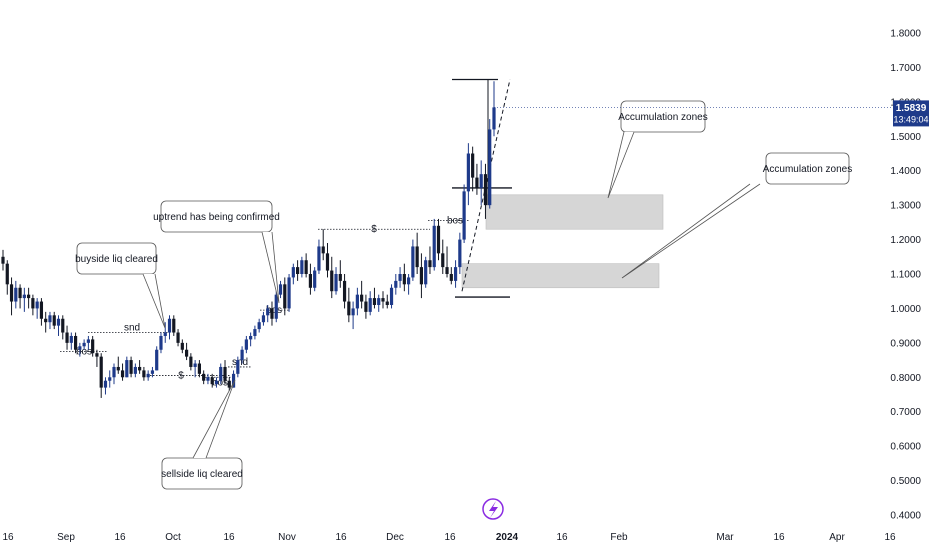 Image resolution: width=932 pixels, height=550 pixels. What do you see at coordinates (173, 537) in the screenshot?
I see `x-tick-label: Oct` at bounding box center [173, 537].